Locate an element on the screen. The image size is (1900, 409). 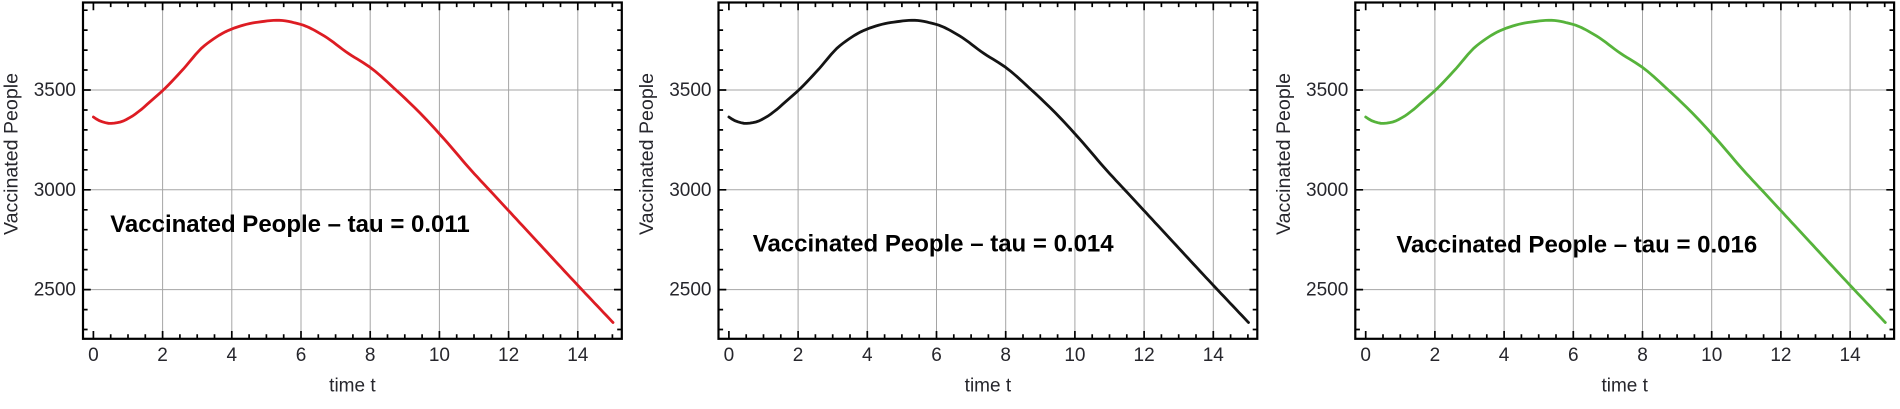
svg-text:Vaccinated People – tau = 0.01: Vaccinated People – tau = 0.016 is located at coordinates (1576, 245).